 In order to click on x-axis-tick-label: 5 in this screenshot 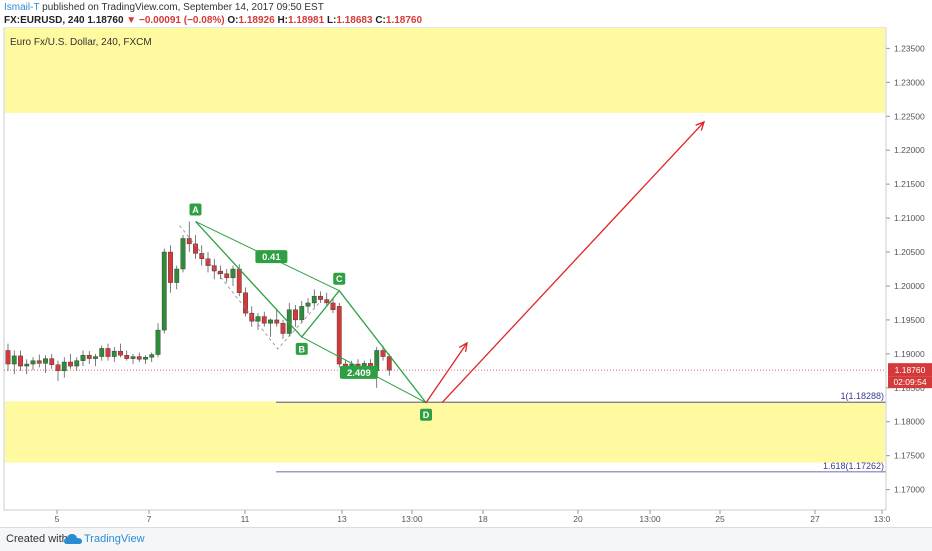, I will do `click(57, 519)`.